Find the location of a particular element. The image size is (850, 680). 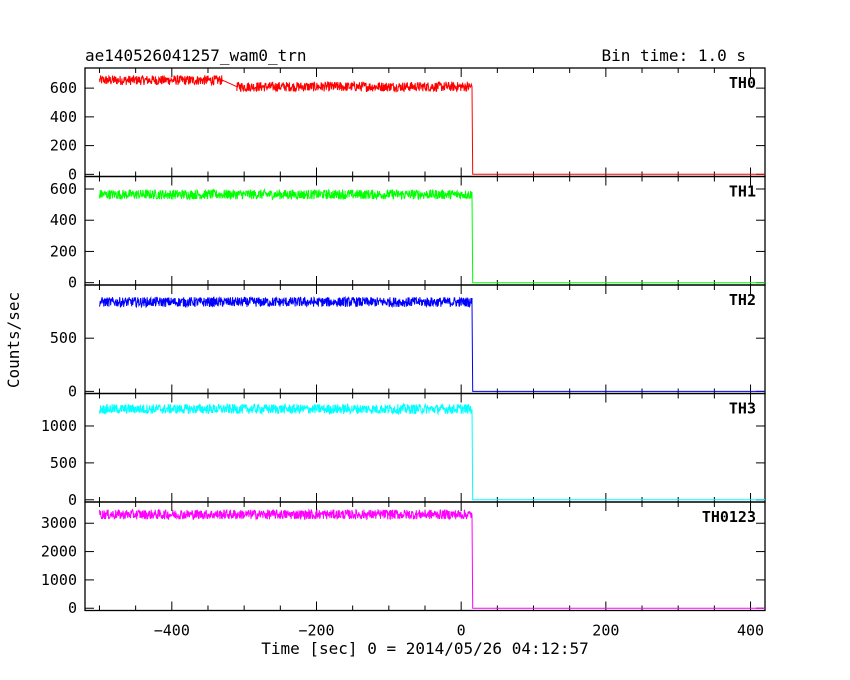

panel-frame-th1 is located at coordinates (425, 230).